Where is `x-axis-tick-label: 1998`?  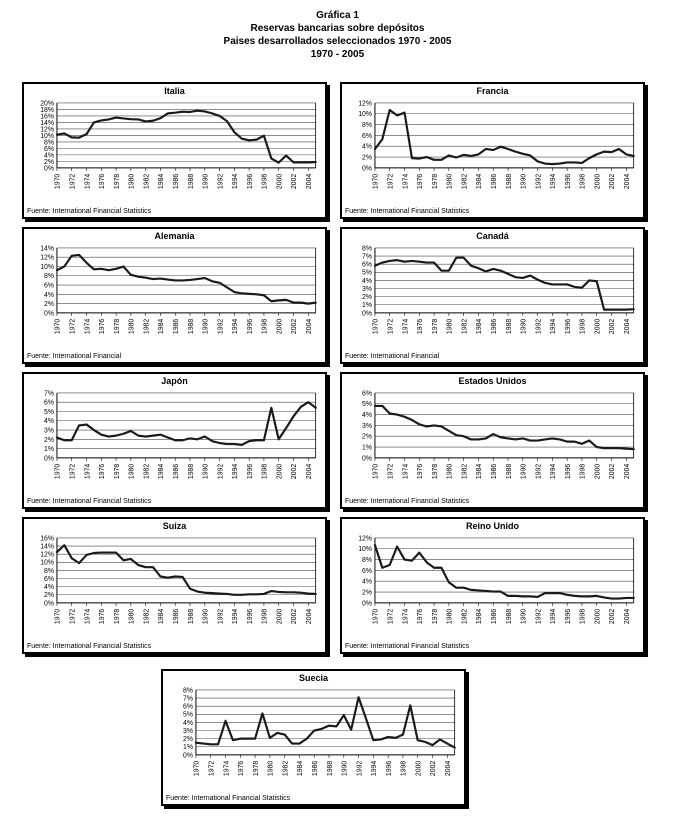 x-axis-tick-label: 1998 is located at coordinates (404, 767).